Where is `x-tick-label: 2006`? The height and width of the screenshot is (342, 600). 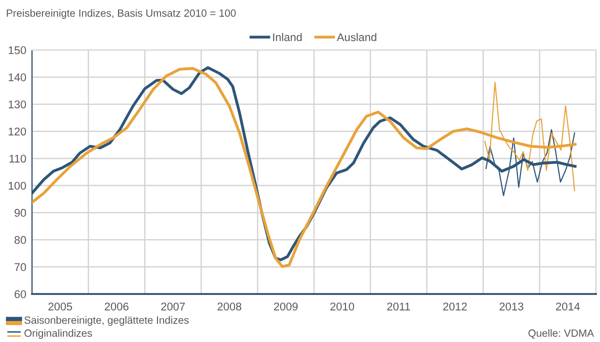 x-tick-label: 2006 is located at coordinates (116, 306).